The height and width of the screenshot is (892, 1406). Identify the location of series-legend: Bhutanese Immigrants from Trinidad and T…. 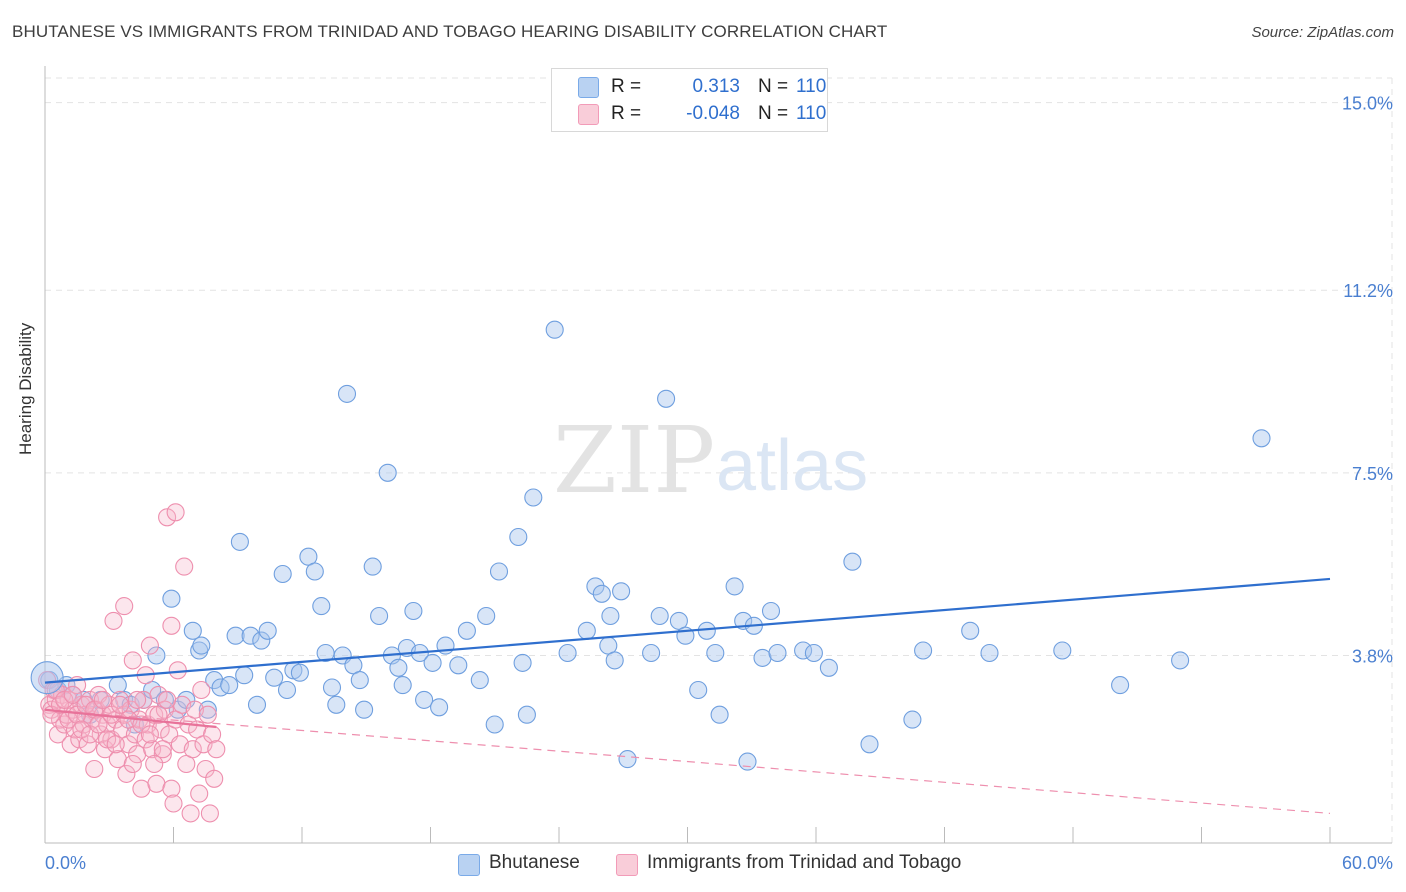
(703, 865).